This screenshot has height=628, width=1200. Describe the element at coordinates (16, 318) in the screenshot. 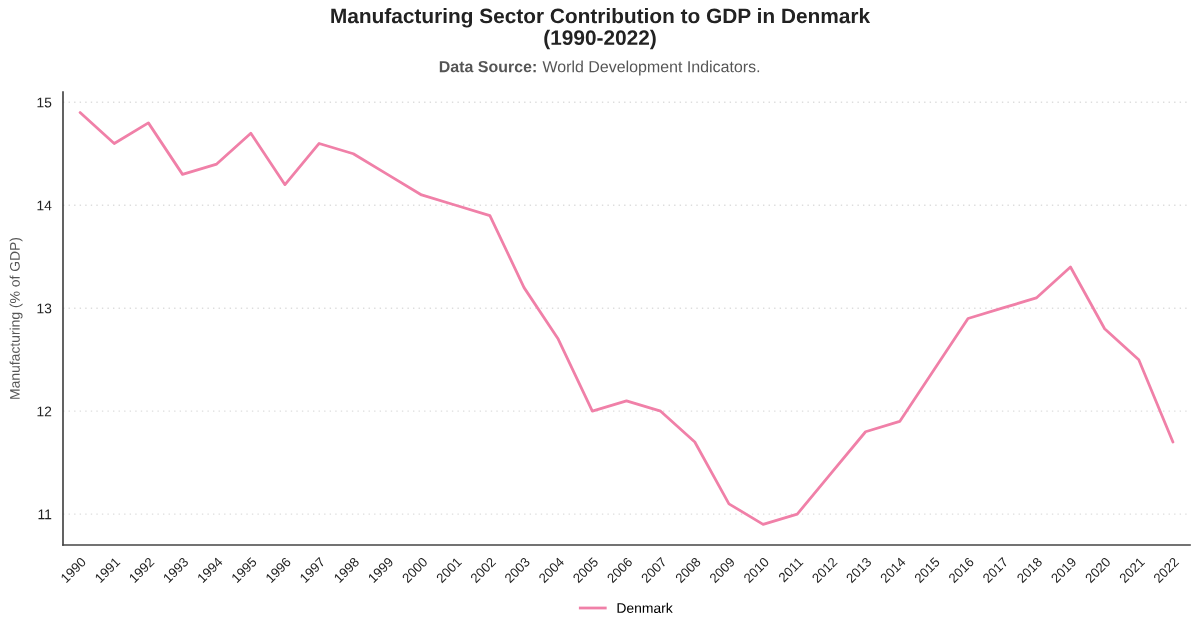

I see `y-axis-title: Manufacturing (% of GDP)` at that location.